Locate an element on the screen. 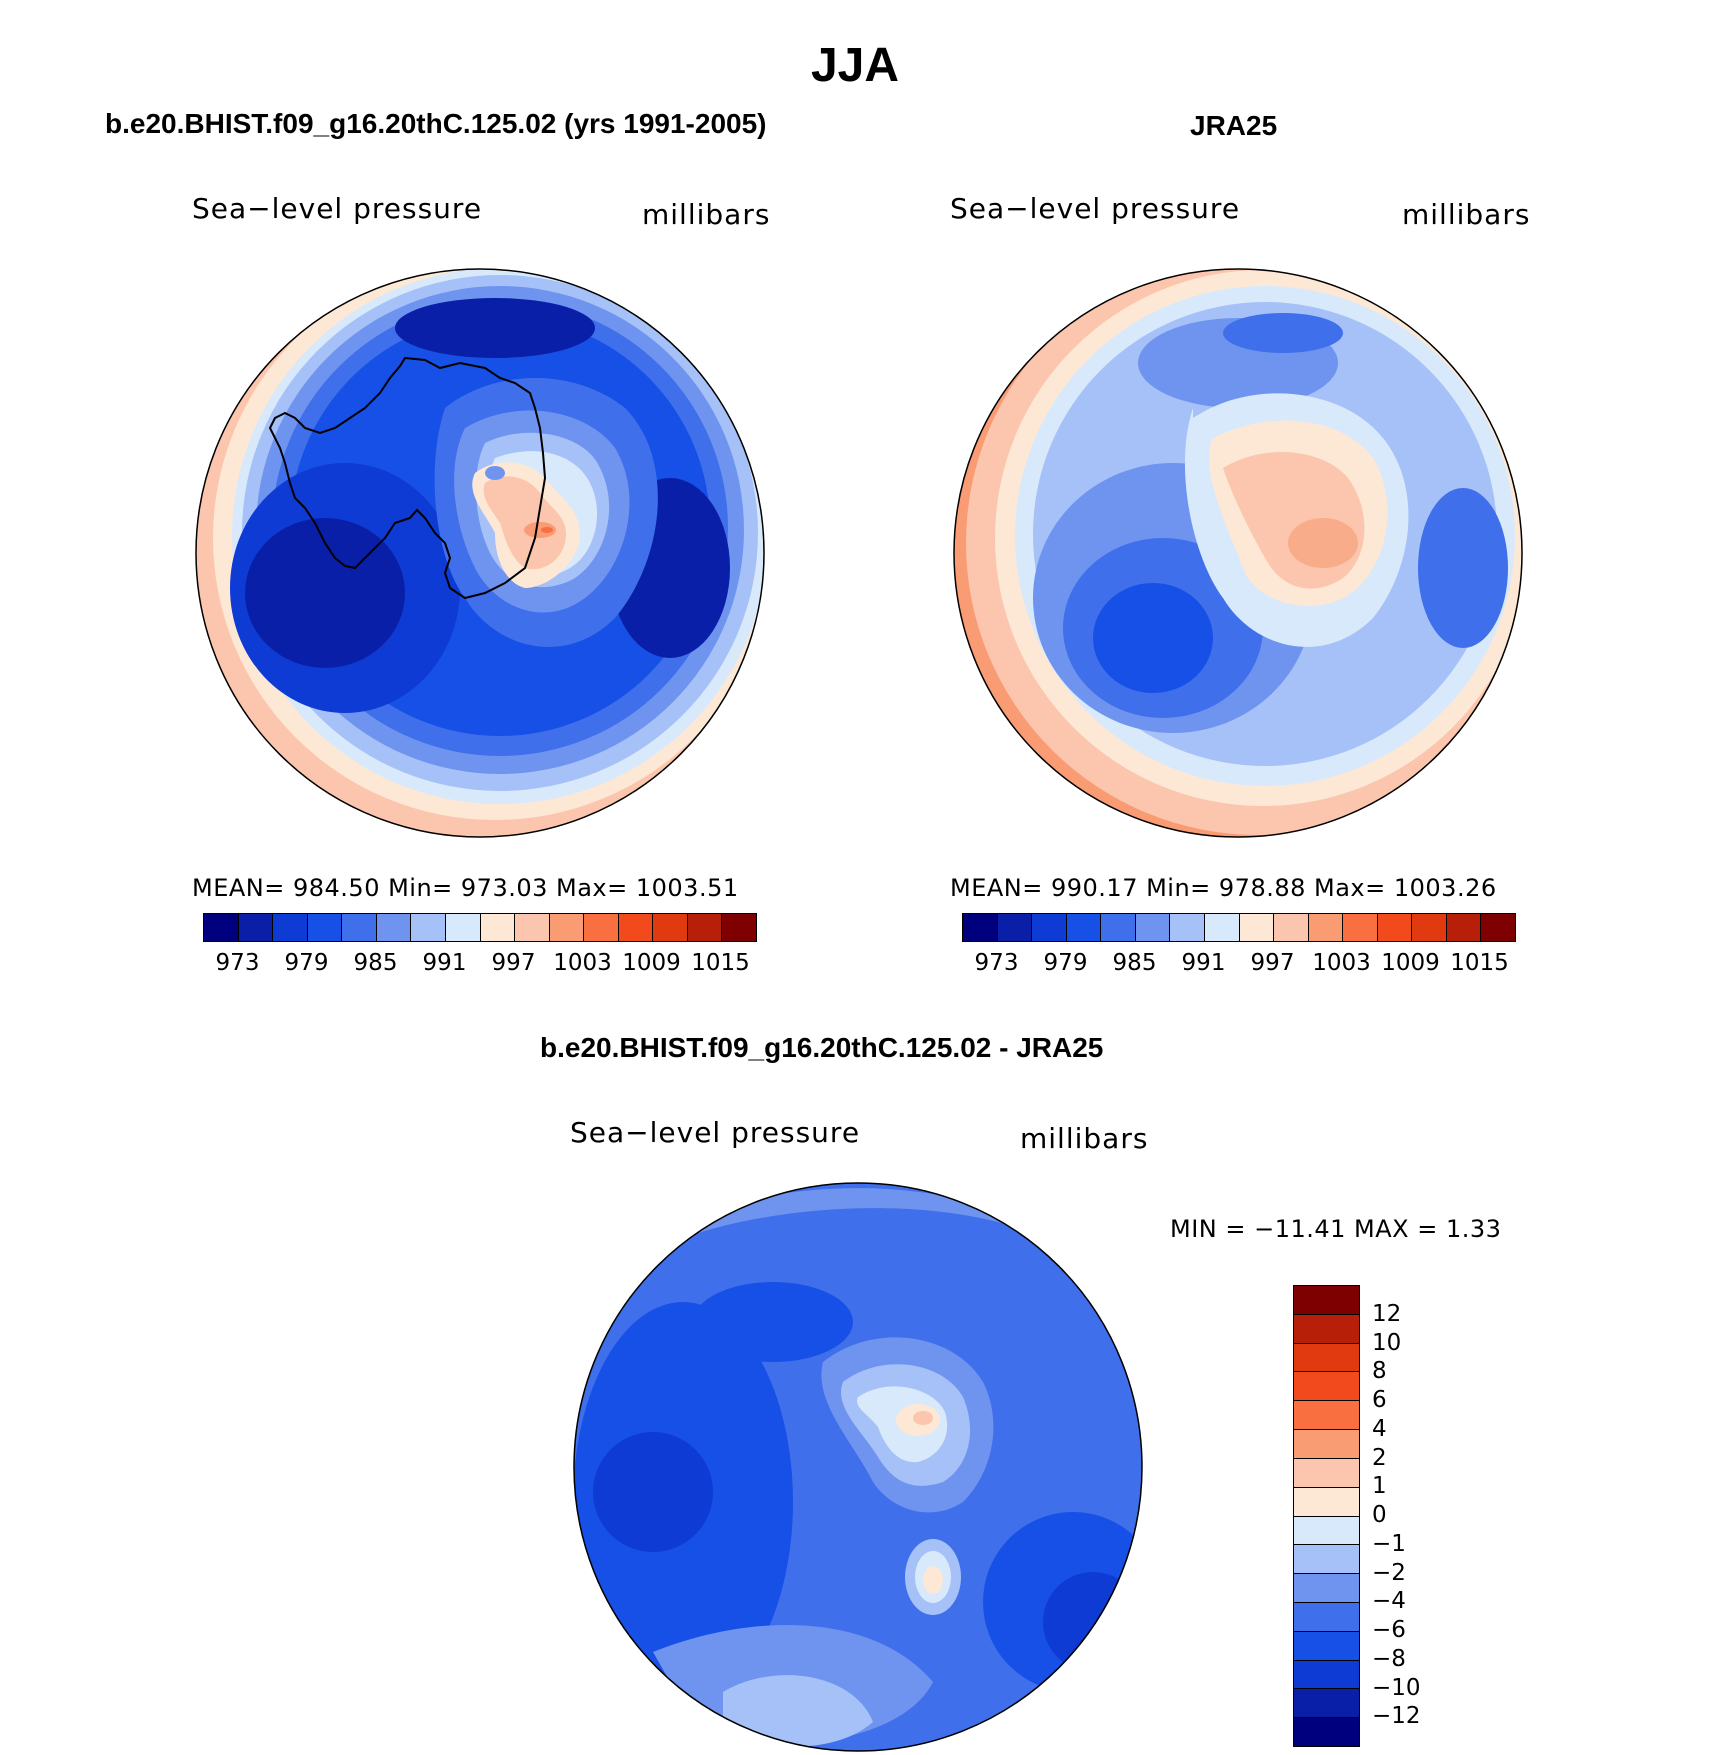 Image resolution: width=1710 pixels, height=1755 pixels. diff-field-label: Sea−level pressure is located at coordinates (715, 1132).